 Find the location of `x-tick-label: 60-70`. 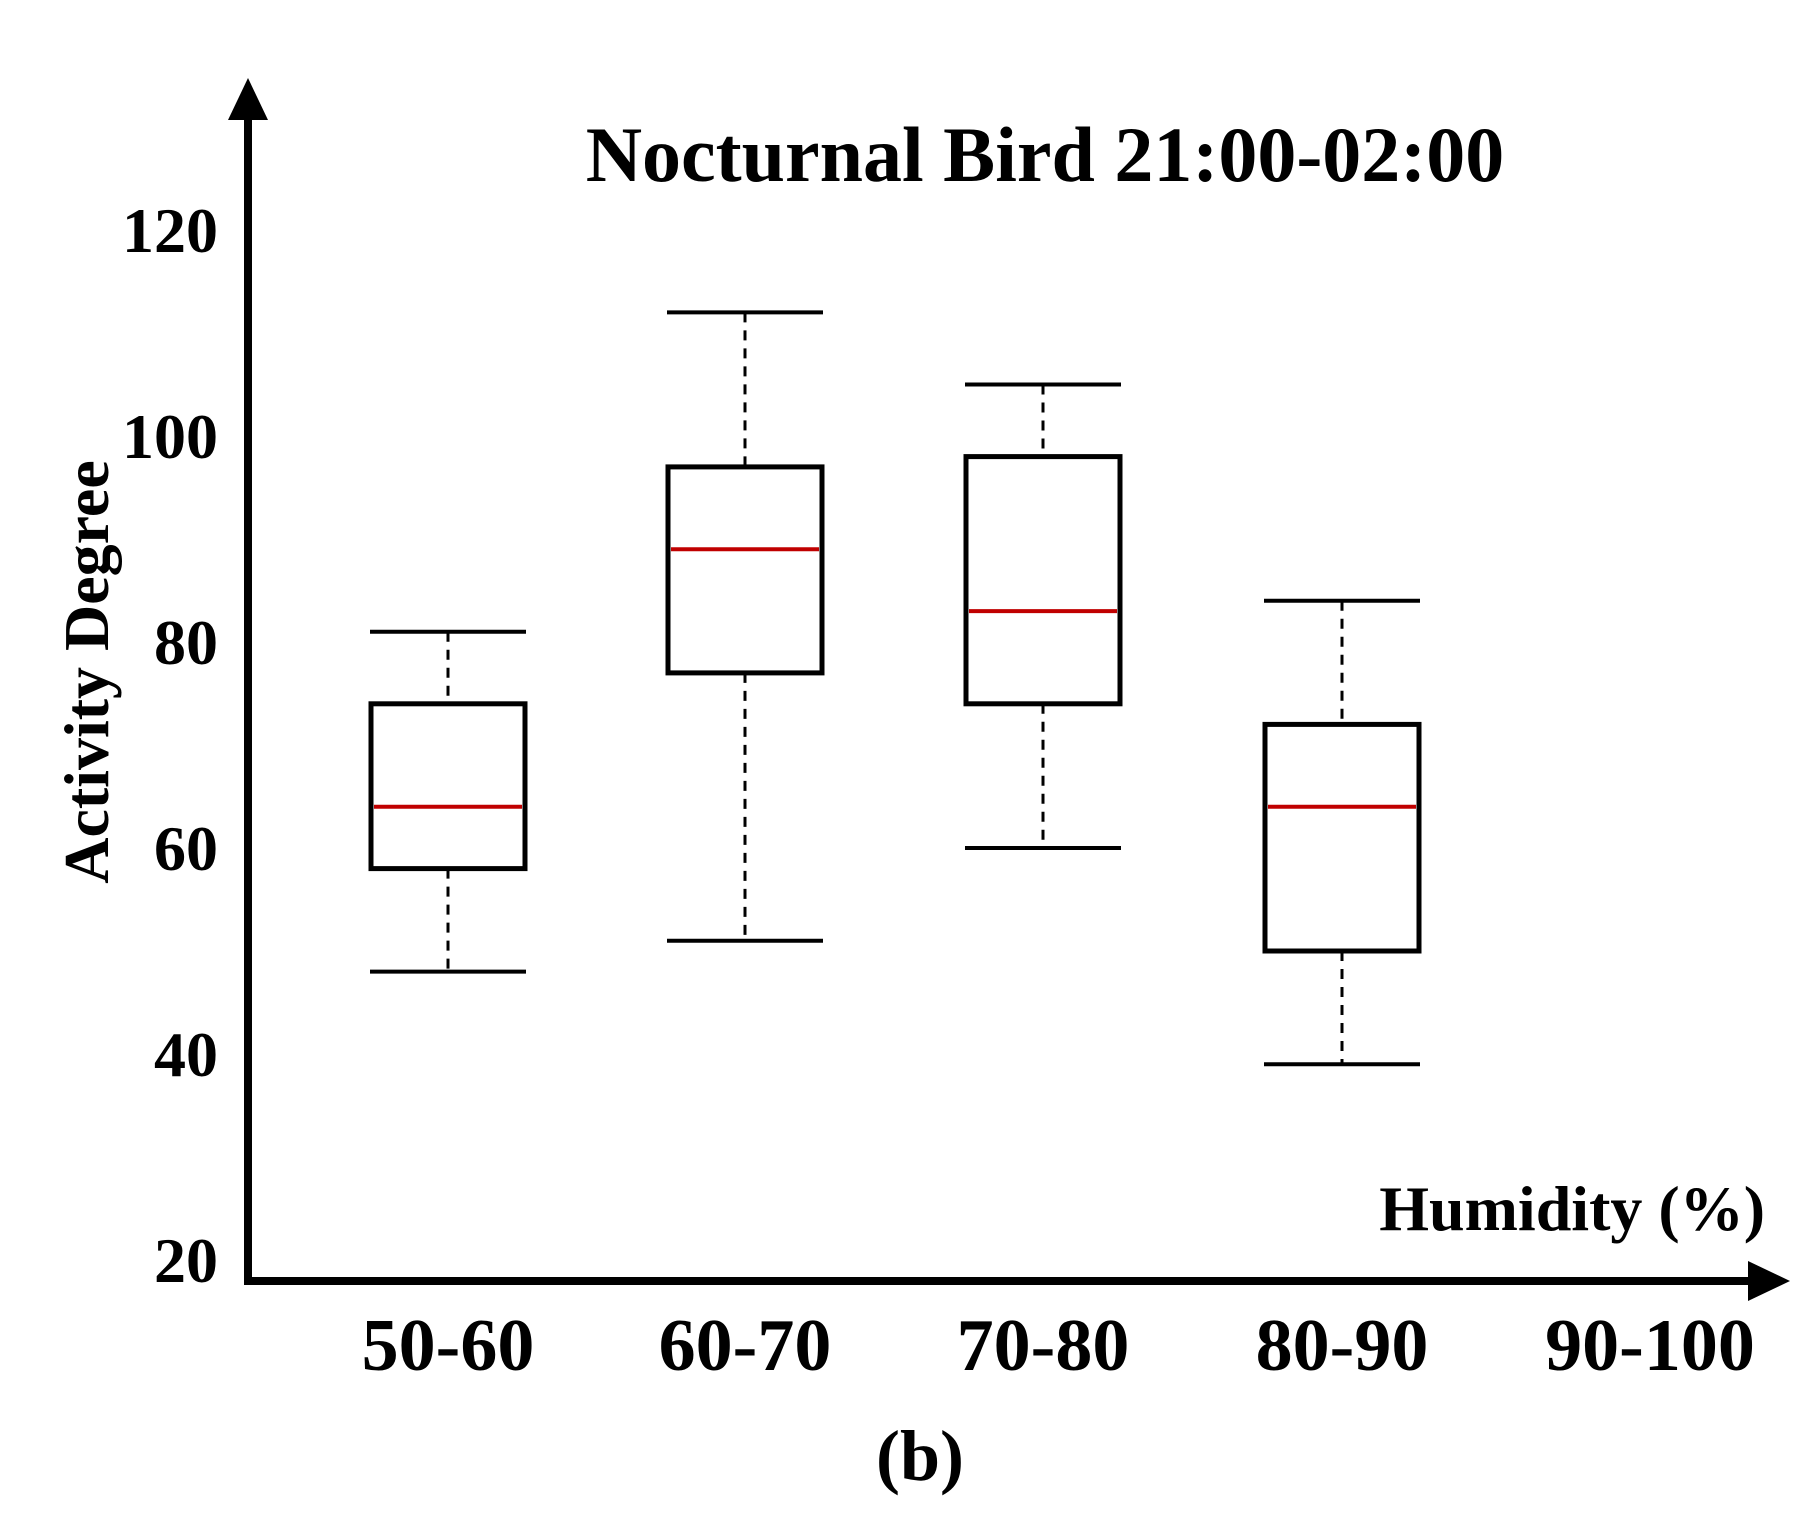

x-tick-label: 60-70 is located at coordinates (745, 1346).